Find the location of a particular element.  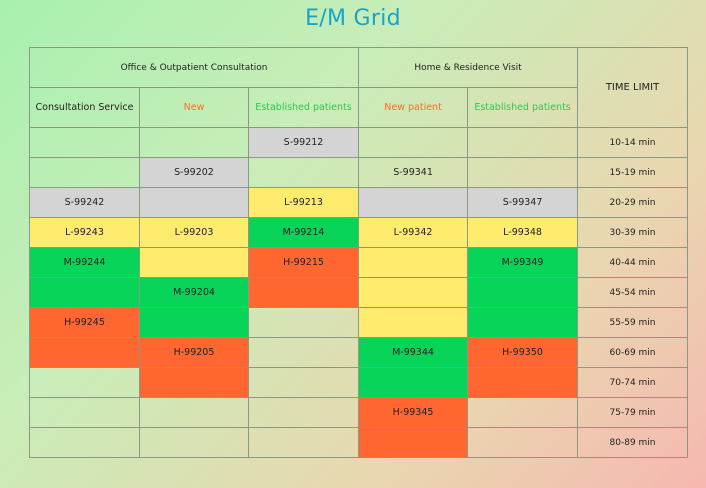

table-row: S-99202 S-99341 15-19 min is located at coordinates (359, 172).